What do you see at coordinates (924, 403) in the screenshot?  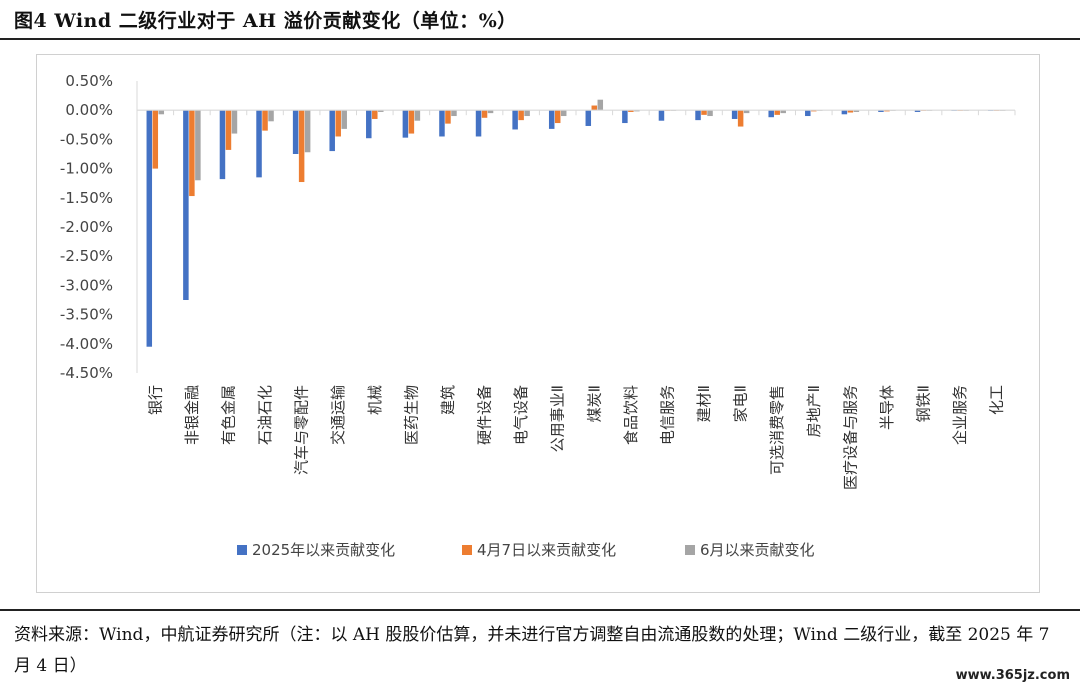 I see `x-tick-label: 钢铁Ⅱ` at bounding box center [924, 403].